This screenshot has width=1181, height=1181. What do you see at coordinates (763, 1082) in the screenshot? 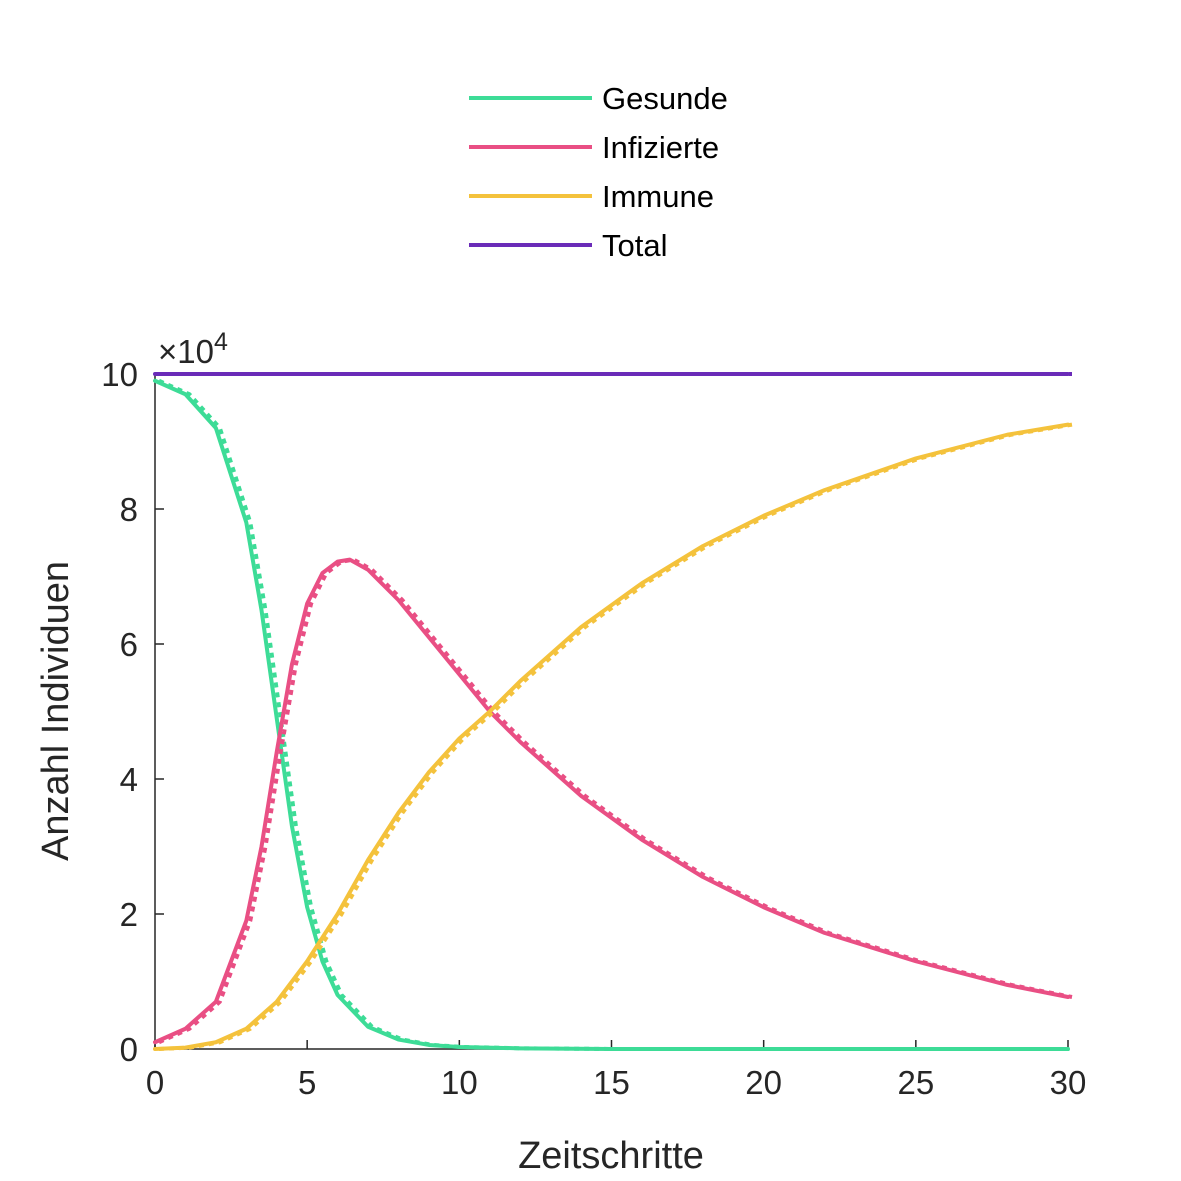
I see `x-tick-label: 20` at bounding box center [763, 1082].